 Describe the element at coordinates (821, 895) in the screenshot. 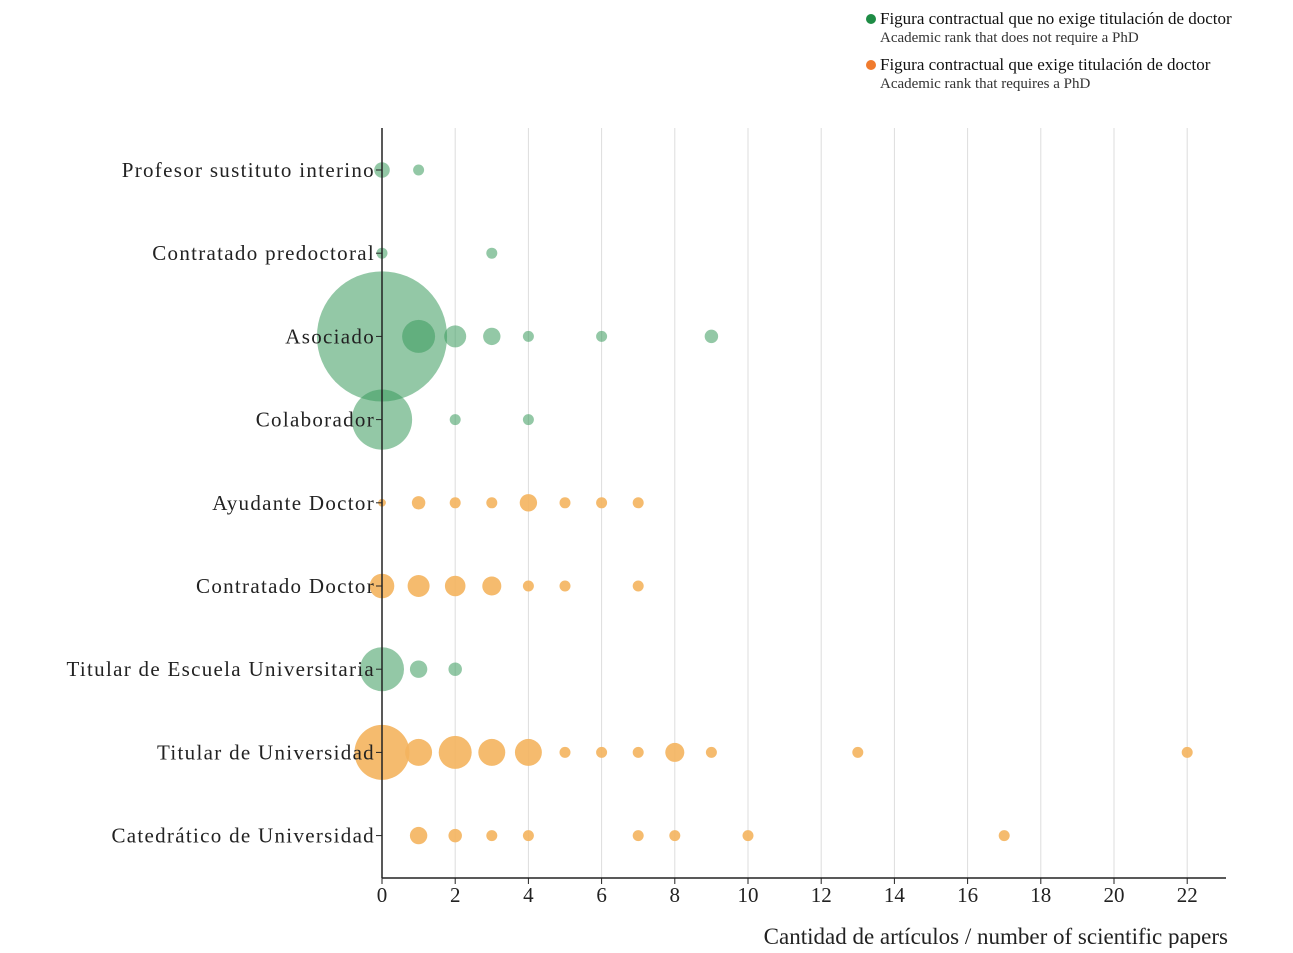

I see `x-tick-label: 12` at that location.